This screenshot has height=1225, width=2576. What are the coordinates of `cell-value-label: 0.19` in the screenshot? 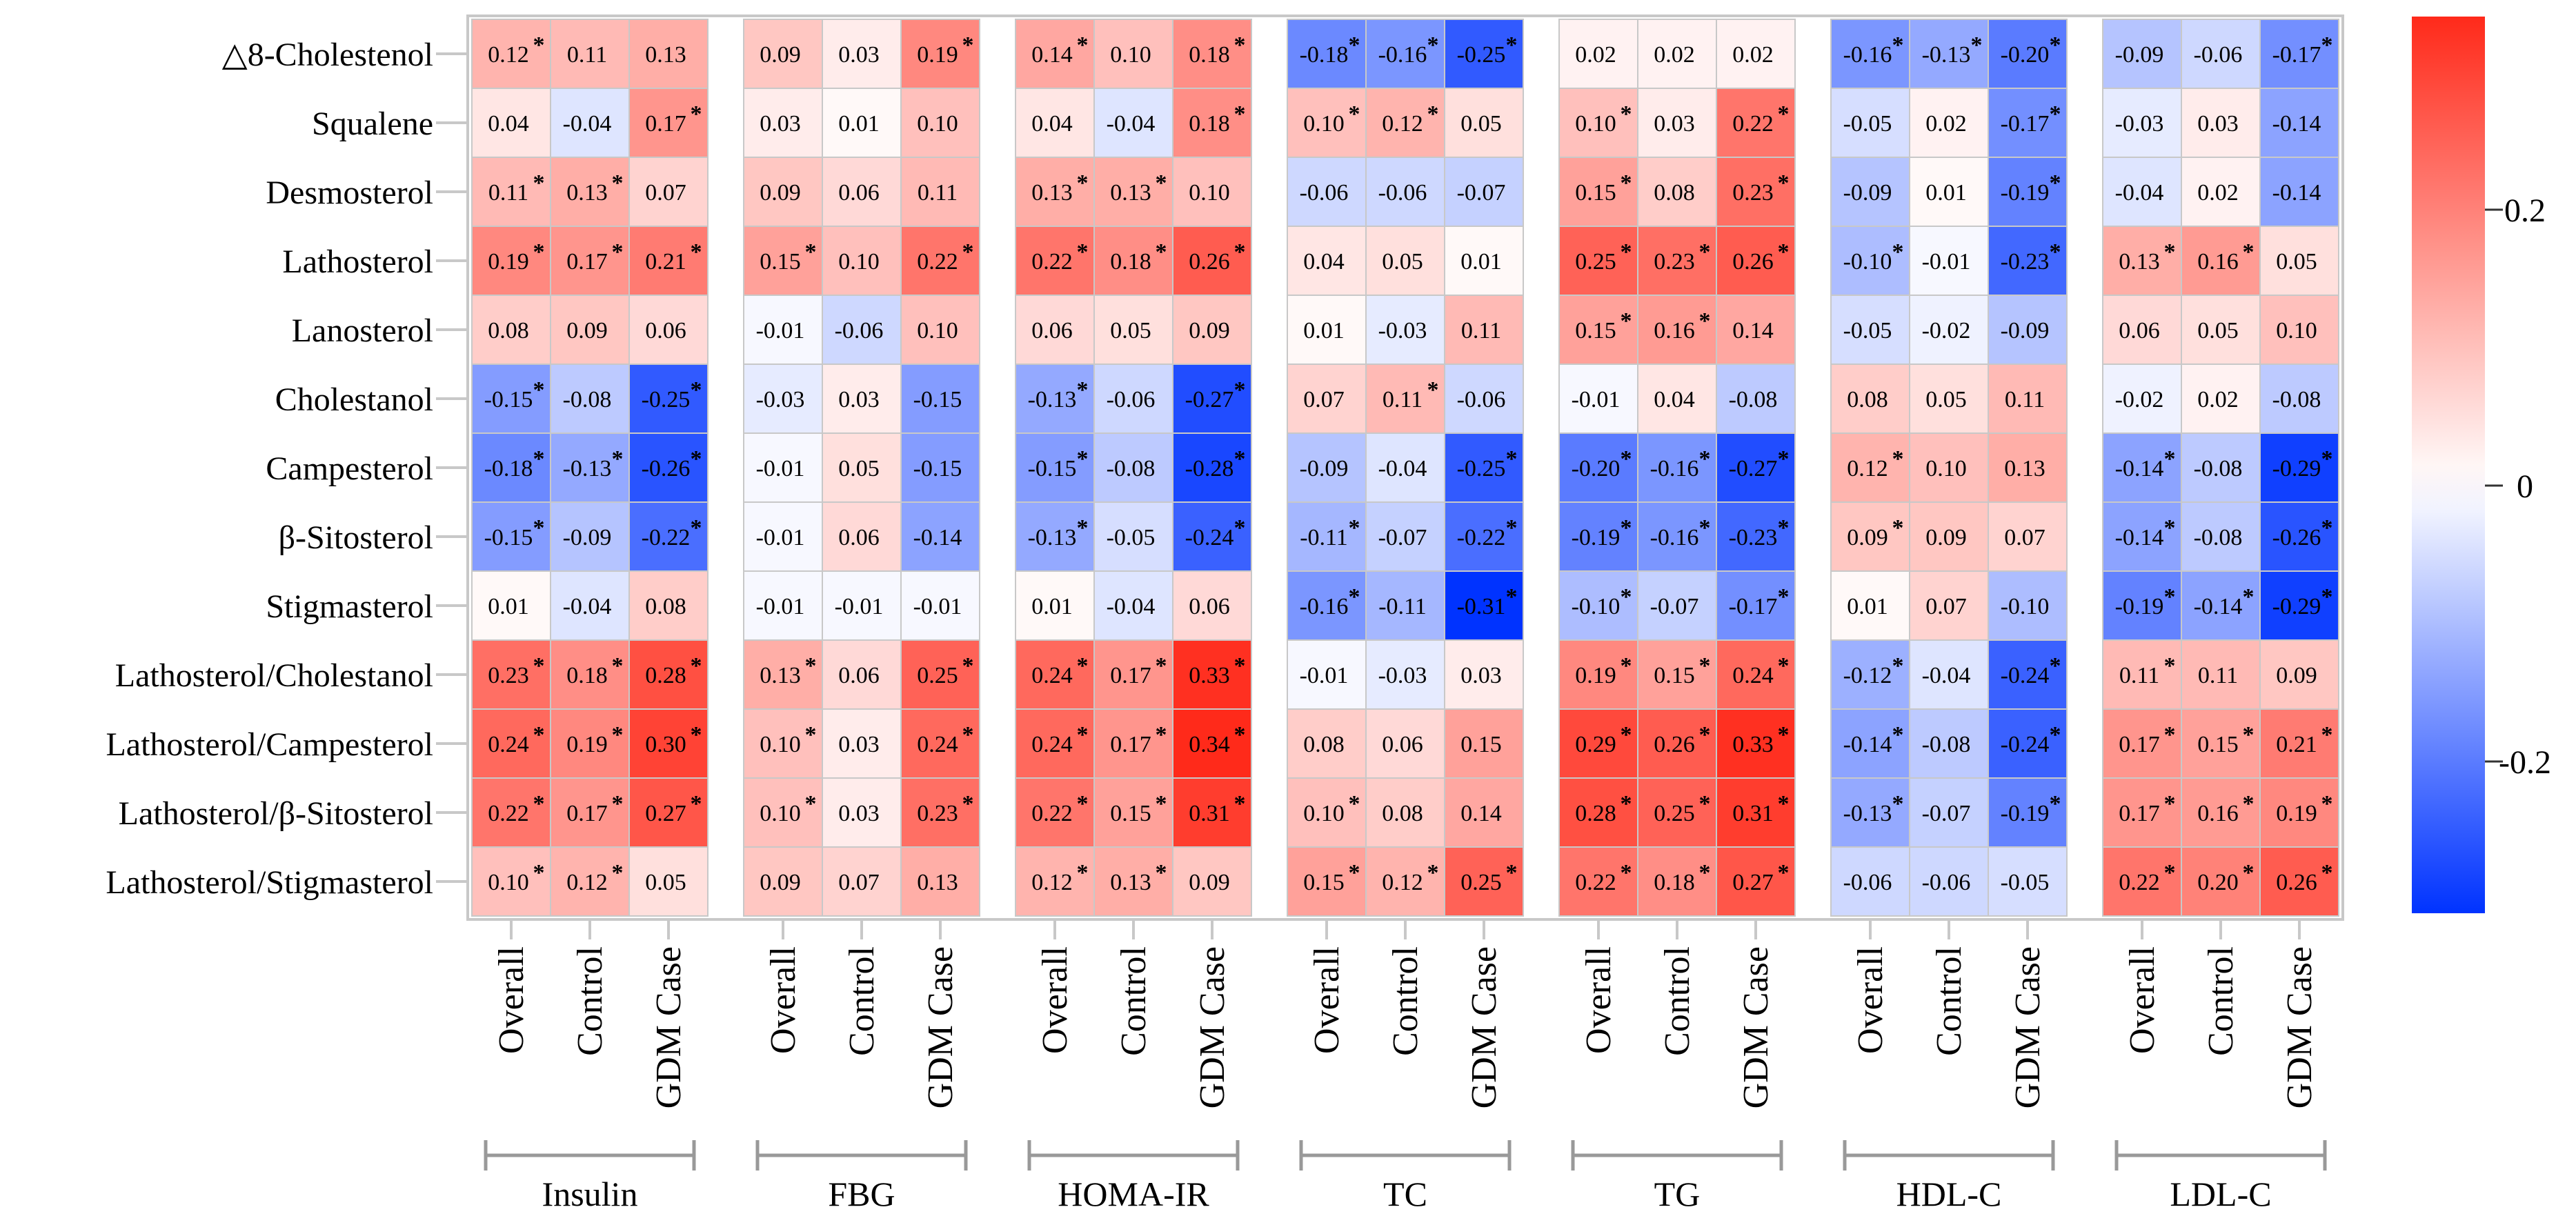 It's located at (508, 262).